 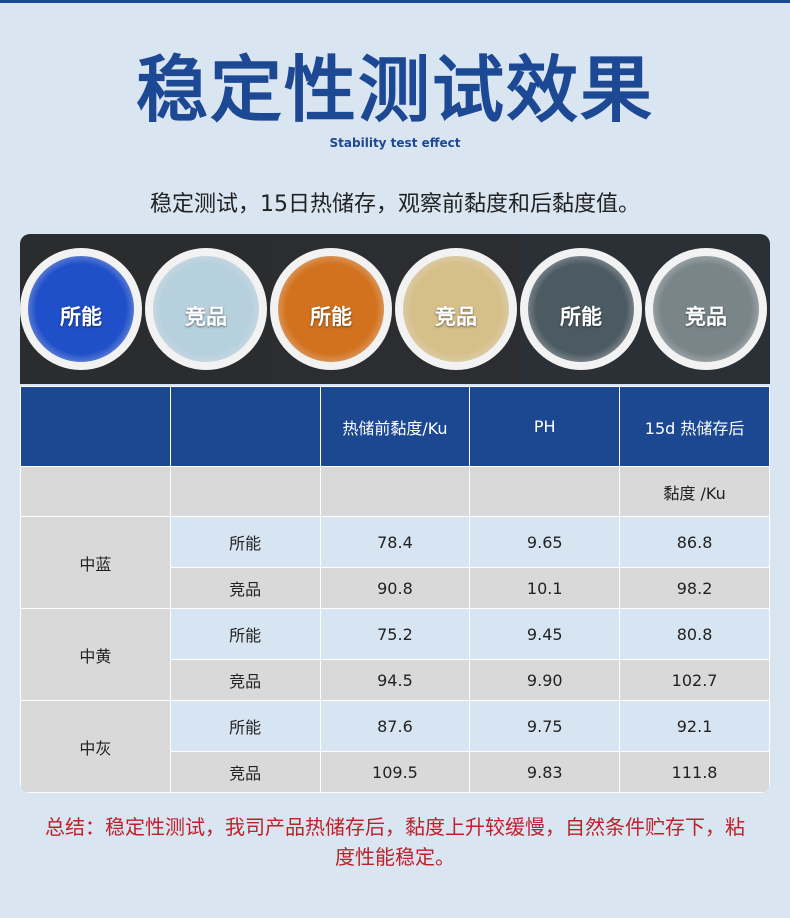 What do you see at coordinates (545, 634) in the screenshot?
I see `value-cell: 9.45` at bounding box center [545, 634].